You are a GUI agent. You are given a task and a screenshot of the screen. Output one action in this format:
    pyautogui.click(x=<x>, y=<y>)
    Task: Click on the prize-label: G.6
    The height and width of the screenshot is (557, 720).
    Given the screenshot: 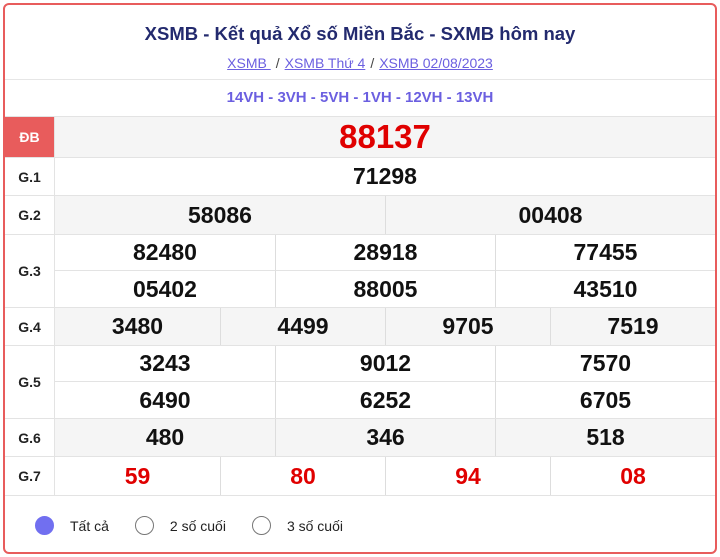 What is the action you would take?
    pyautogui.click(x=30, y=437)
    